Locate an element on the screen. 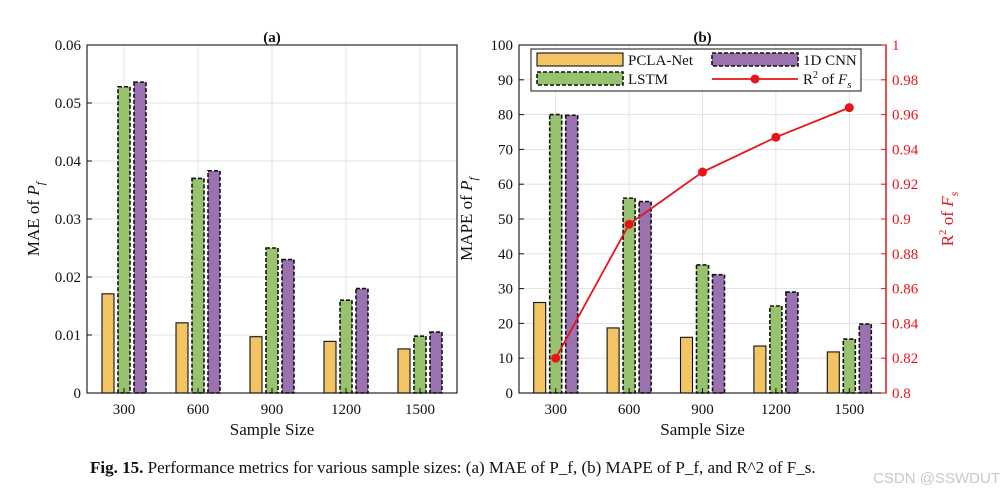 The height and width of the screenshot is (500, 1006). caption-label: Fig. 15. is located at coordinates (117, 467).